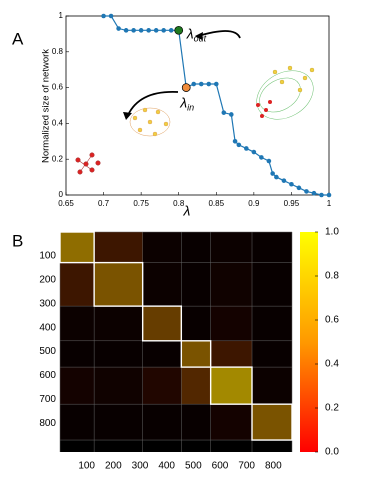 The width and height of the screenshot is (374, 483). I want to click on colorbar-tick-label: 0.8, so click(332, 276).